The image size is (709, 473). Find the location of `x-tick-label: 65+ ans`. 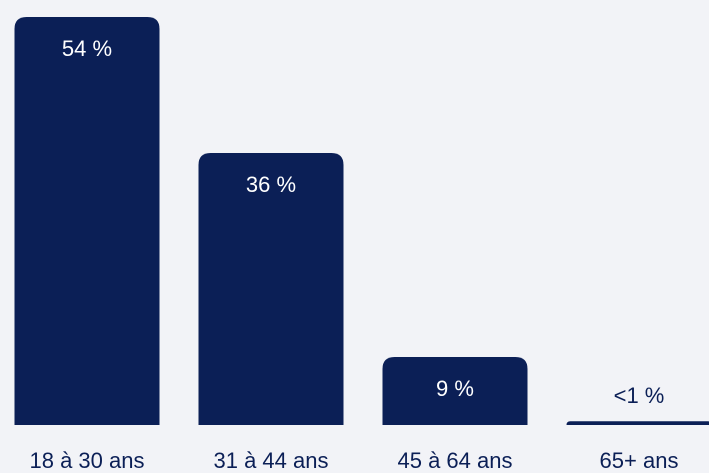

x-tick-label: 65+ ans is located at coordinates (639, 460).